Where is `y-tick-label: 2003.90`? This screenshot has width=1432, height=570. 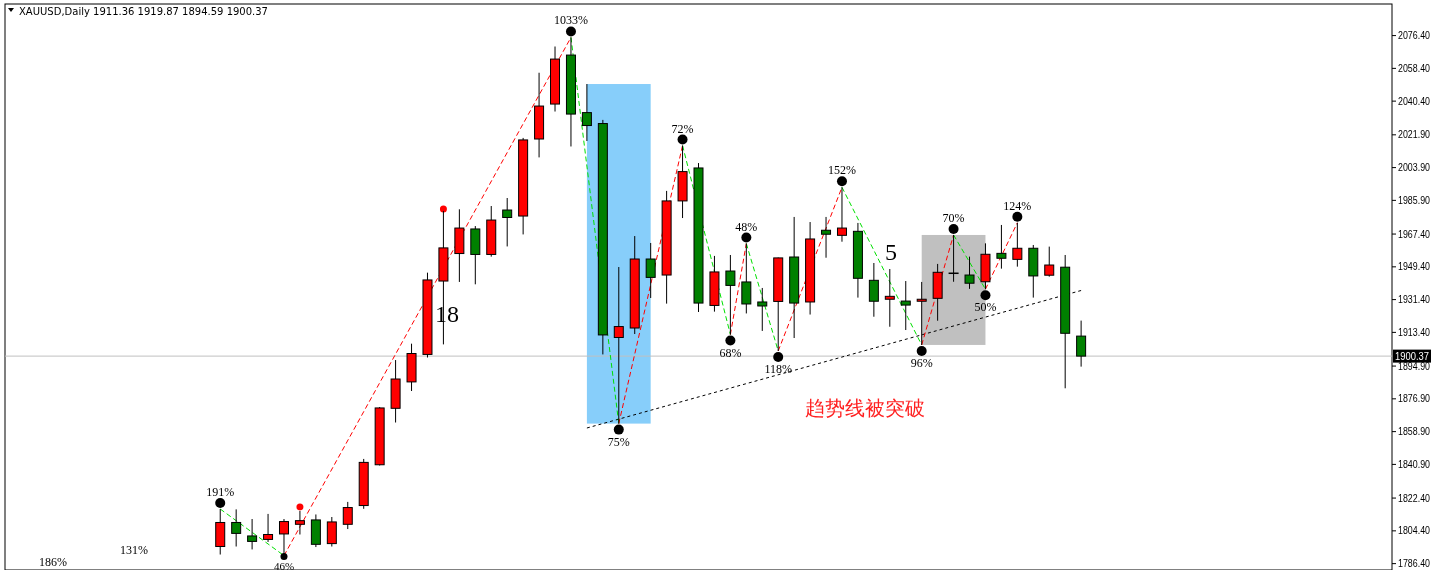 y-tick-label: 2003.90 is located at coordinates (1415, 168).